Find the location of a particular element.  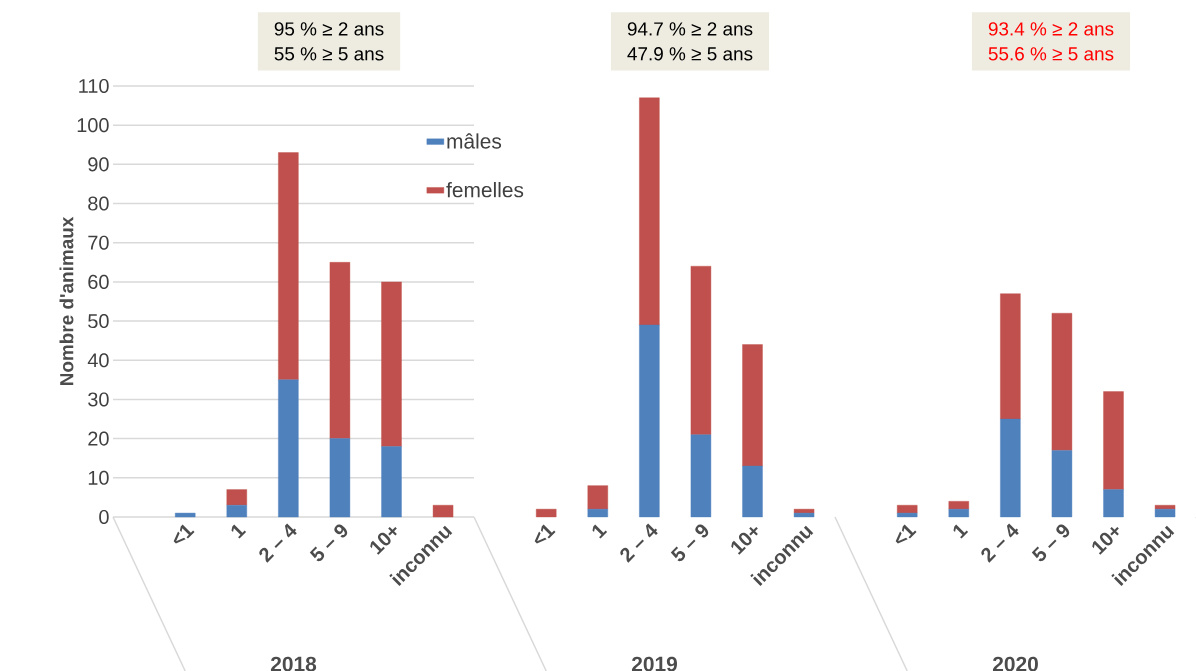

y-tick-label: 50 is located at coordinates (98, 321).